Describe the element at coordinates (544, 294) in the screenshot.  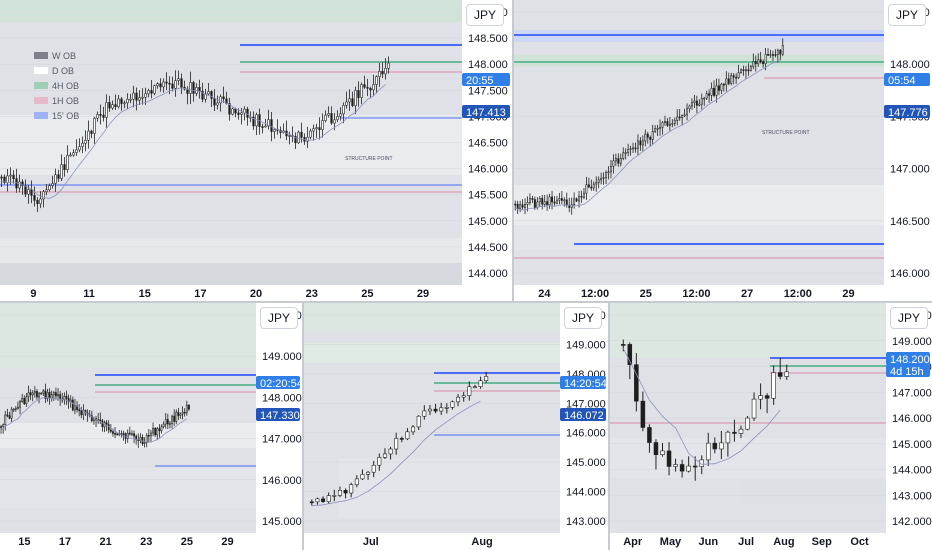
I see `x-tick-label: 24` at that location.